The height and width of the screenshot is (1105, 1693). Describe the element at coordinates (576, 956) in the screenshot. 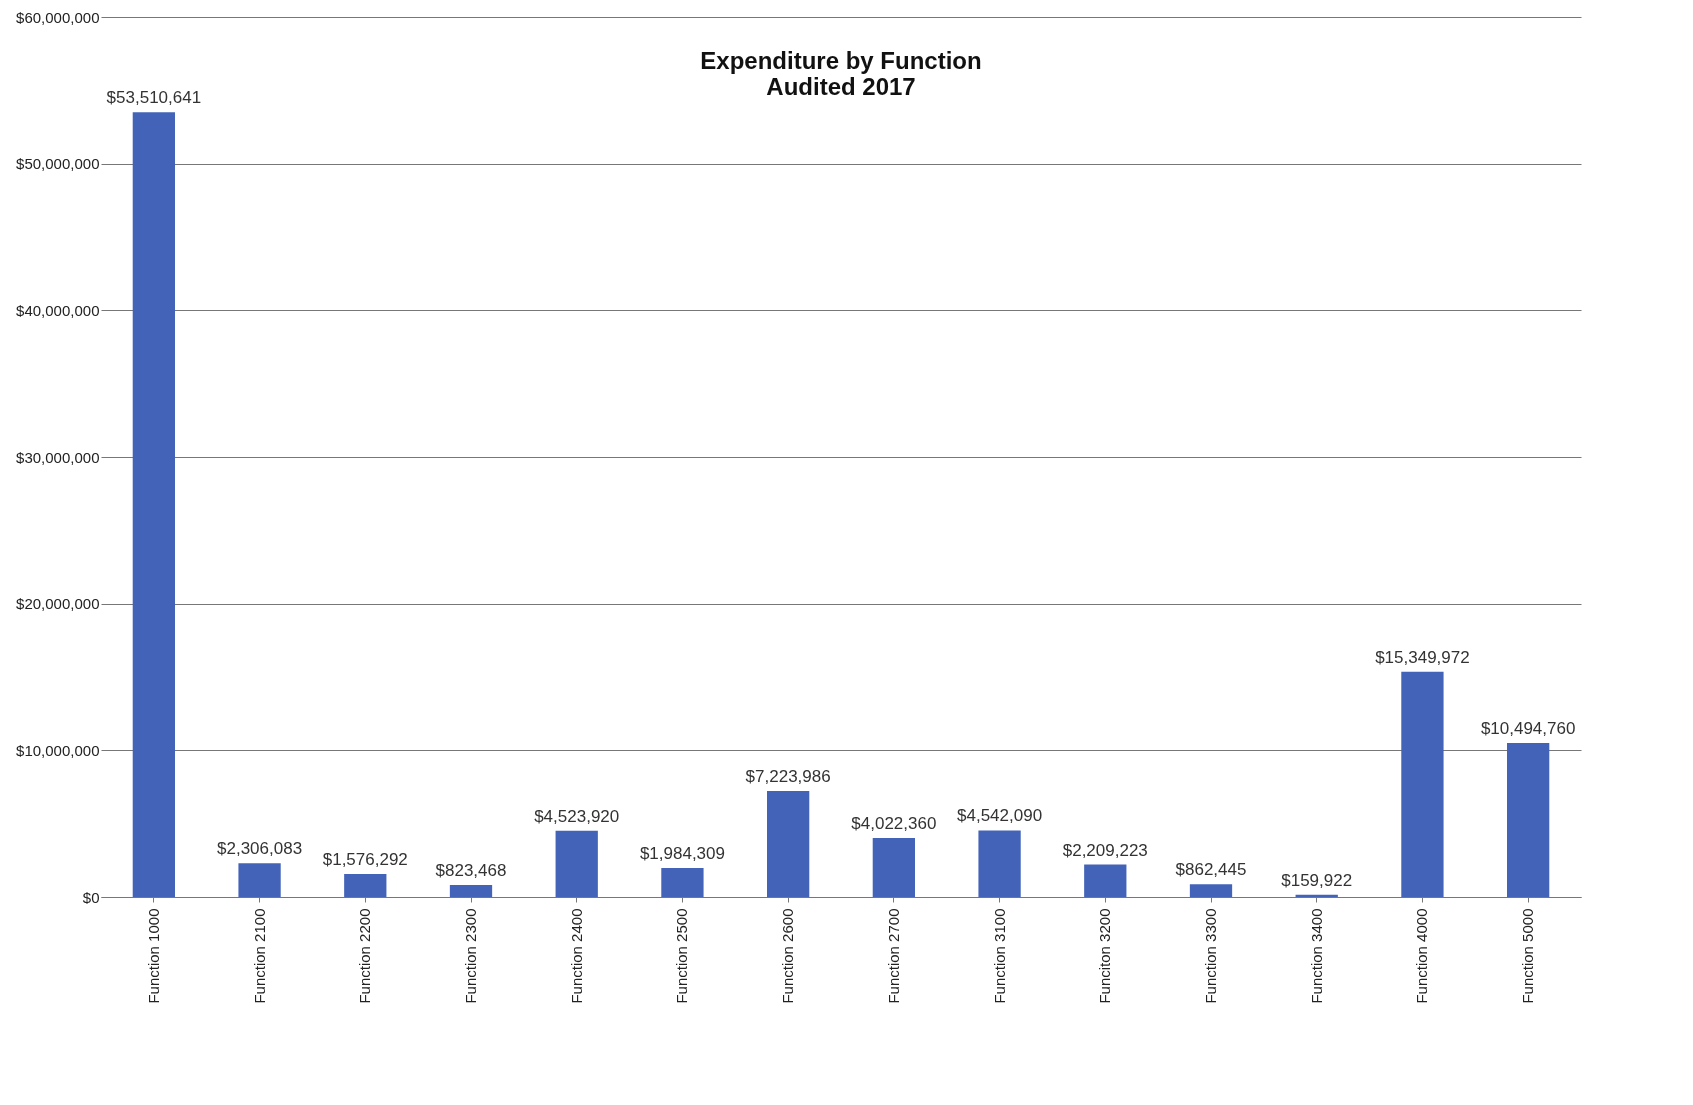

I see `x-tick-label: Function 2400` at that location.